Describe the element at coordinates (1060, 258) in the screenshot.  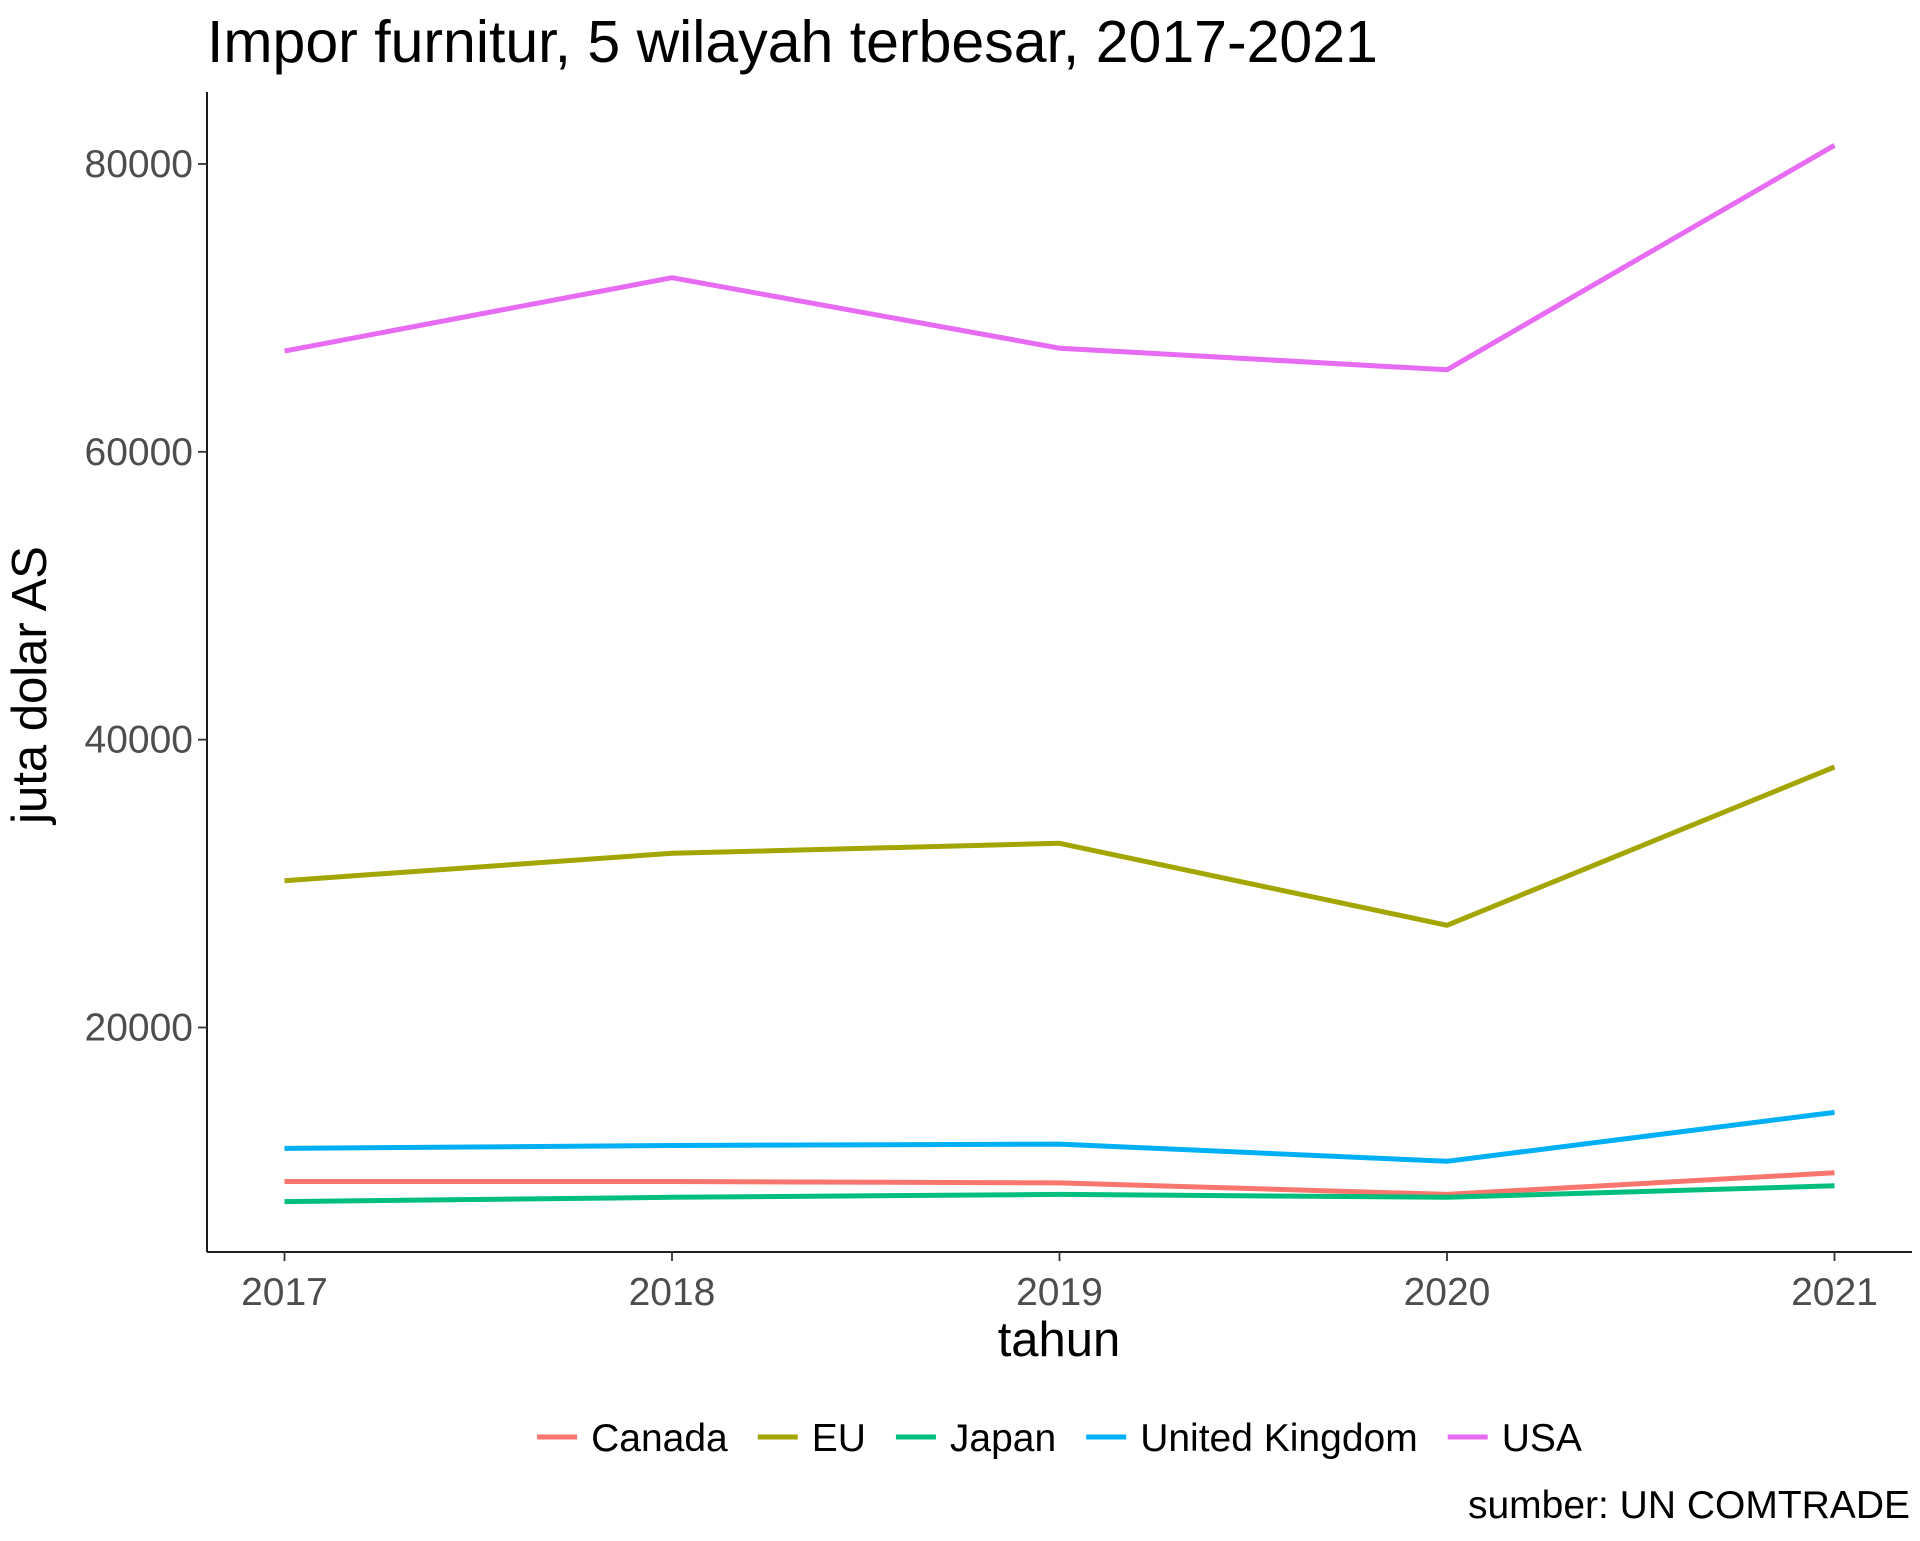
I see `series-line-usa` at that location.